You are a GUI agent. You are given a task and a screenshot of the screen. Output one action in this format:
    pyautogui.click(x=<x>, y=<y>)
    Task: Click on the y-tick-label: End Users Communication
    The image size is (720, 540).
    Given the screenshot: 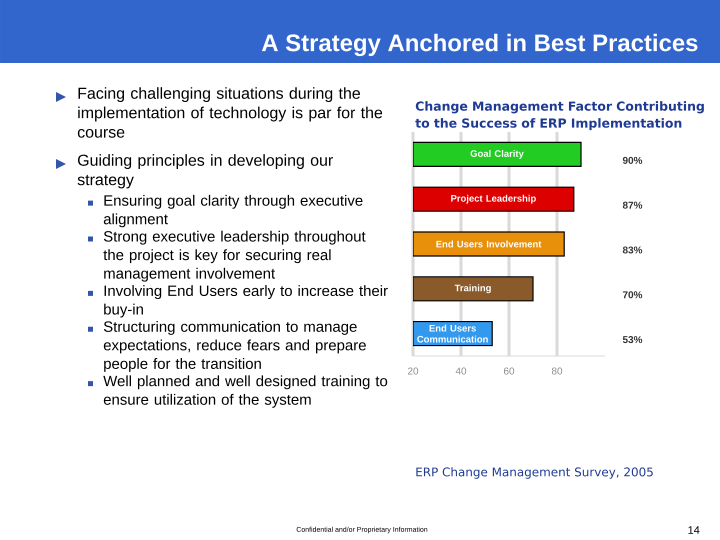 What is the action you would take?
    pyautogui.click(x=452, y=333)
    